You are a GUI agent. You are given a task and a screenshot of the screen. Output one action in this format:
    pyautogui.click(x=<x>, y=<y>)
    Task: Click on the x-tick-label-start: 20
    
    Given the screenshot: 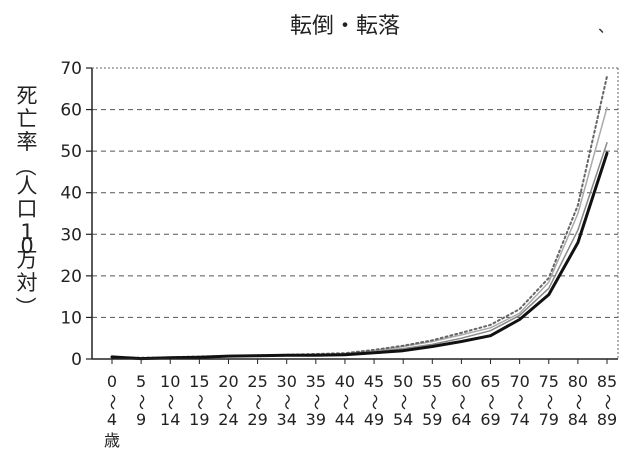 What is the action you would take?
    pyautogui.click(x=228, y=381)
    